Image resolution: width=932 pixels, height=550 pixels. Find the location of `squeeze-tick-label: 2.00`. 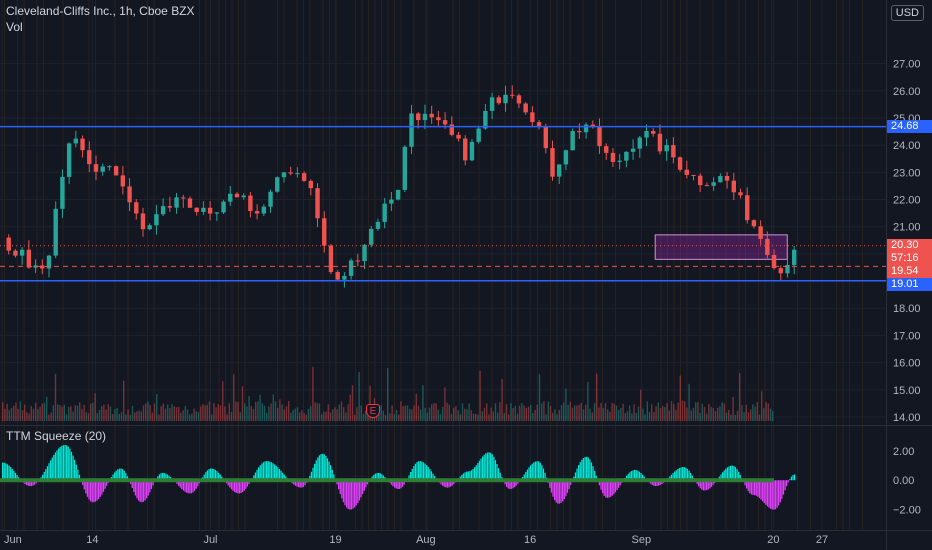

squeeze-tick-label: 2.00 is located at coordinates (903, 452).